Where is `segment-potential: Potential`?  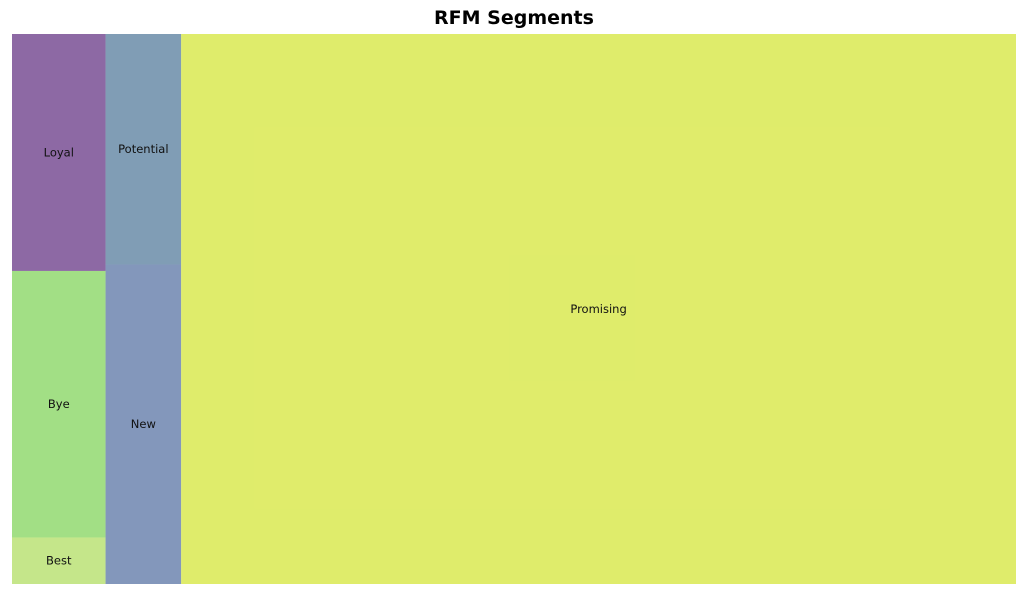 segment-potential: Potential is located at coordinates (143, 149).